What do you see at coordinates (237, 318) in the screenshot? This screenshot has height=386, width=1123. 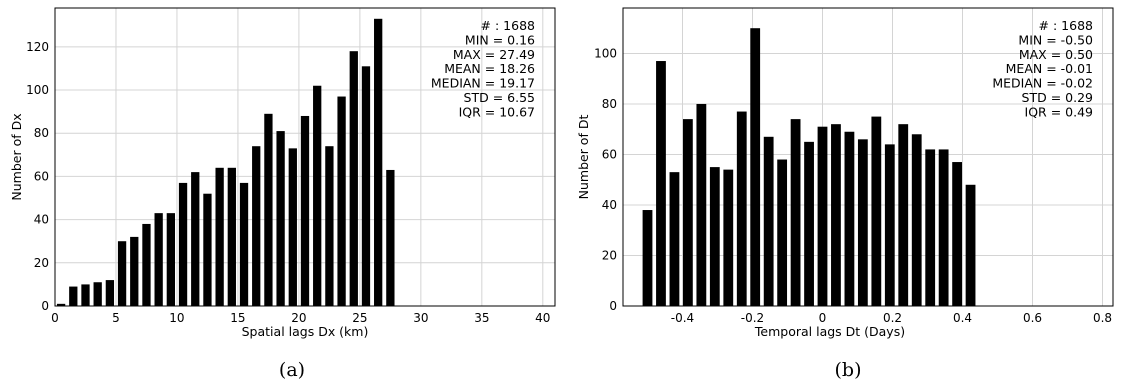 I see `x-tick-label: 15` at bounding box center [237, 318].